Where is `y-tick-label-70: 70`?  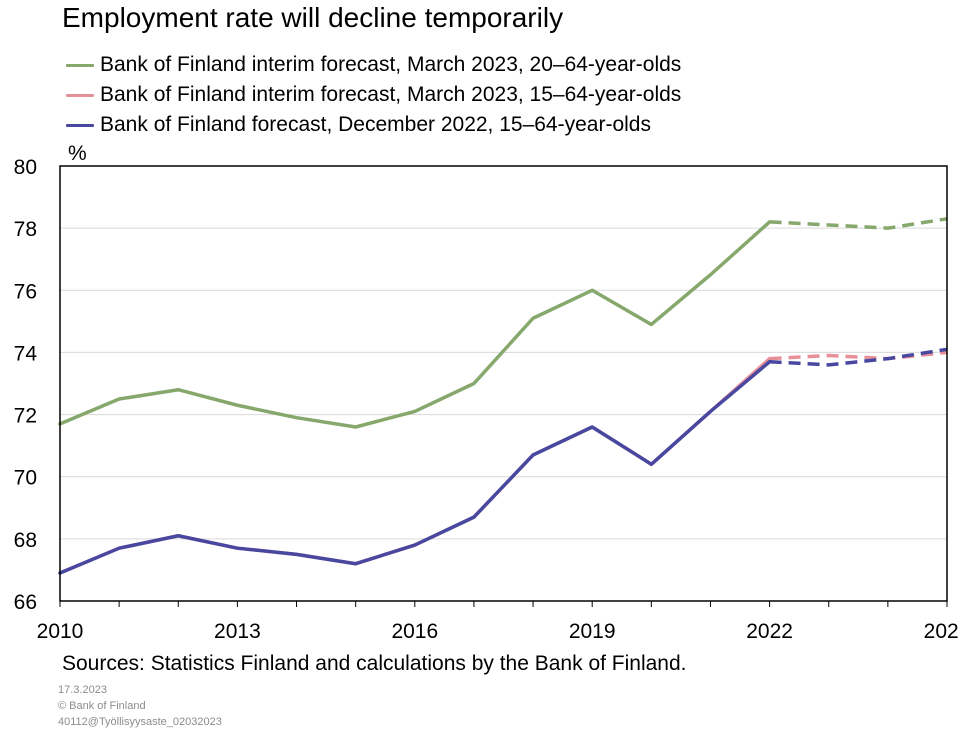 y-tick-label-70: 70 is located at coordinates (25, 478).